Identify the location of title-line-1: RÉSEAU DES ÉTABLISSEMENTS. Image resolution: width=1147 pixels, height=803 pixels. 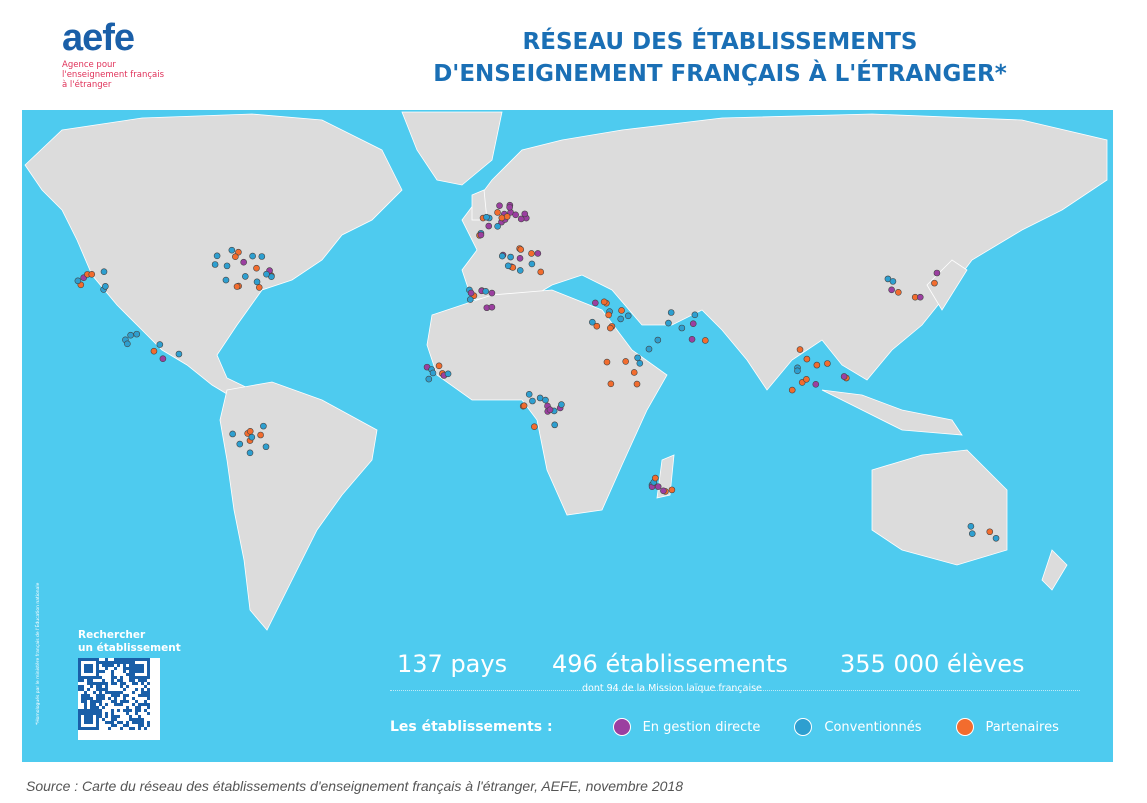
(720, 42).